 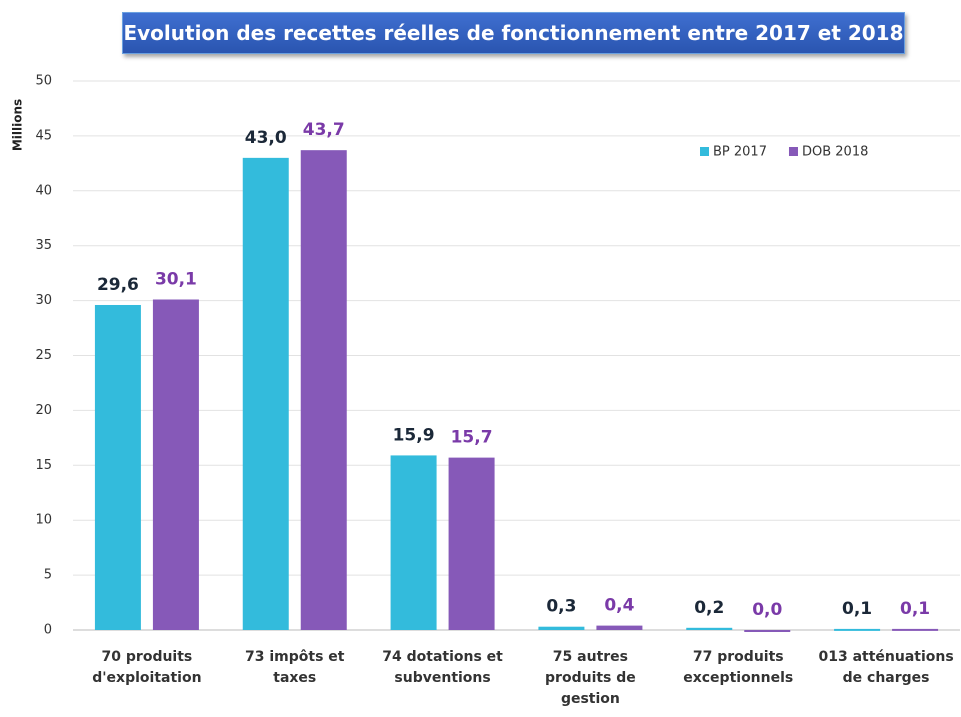 I want to click on data-label: 29,6, so click(x=118, y=285).